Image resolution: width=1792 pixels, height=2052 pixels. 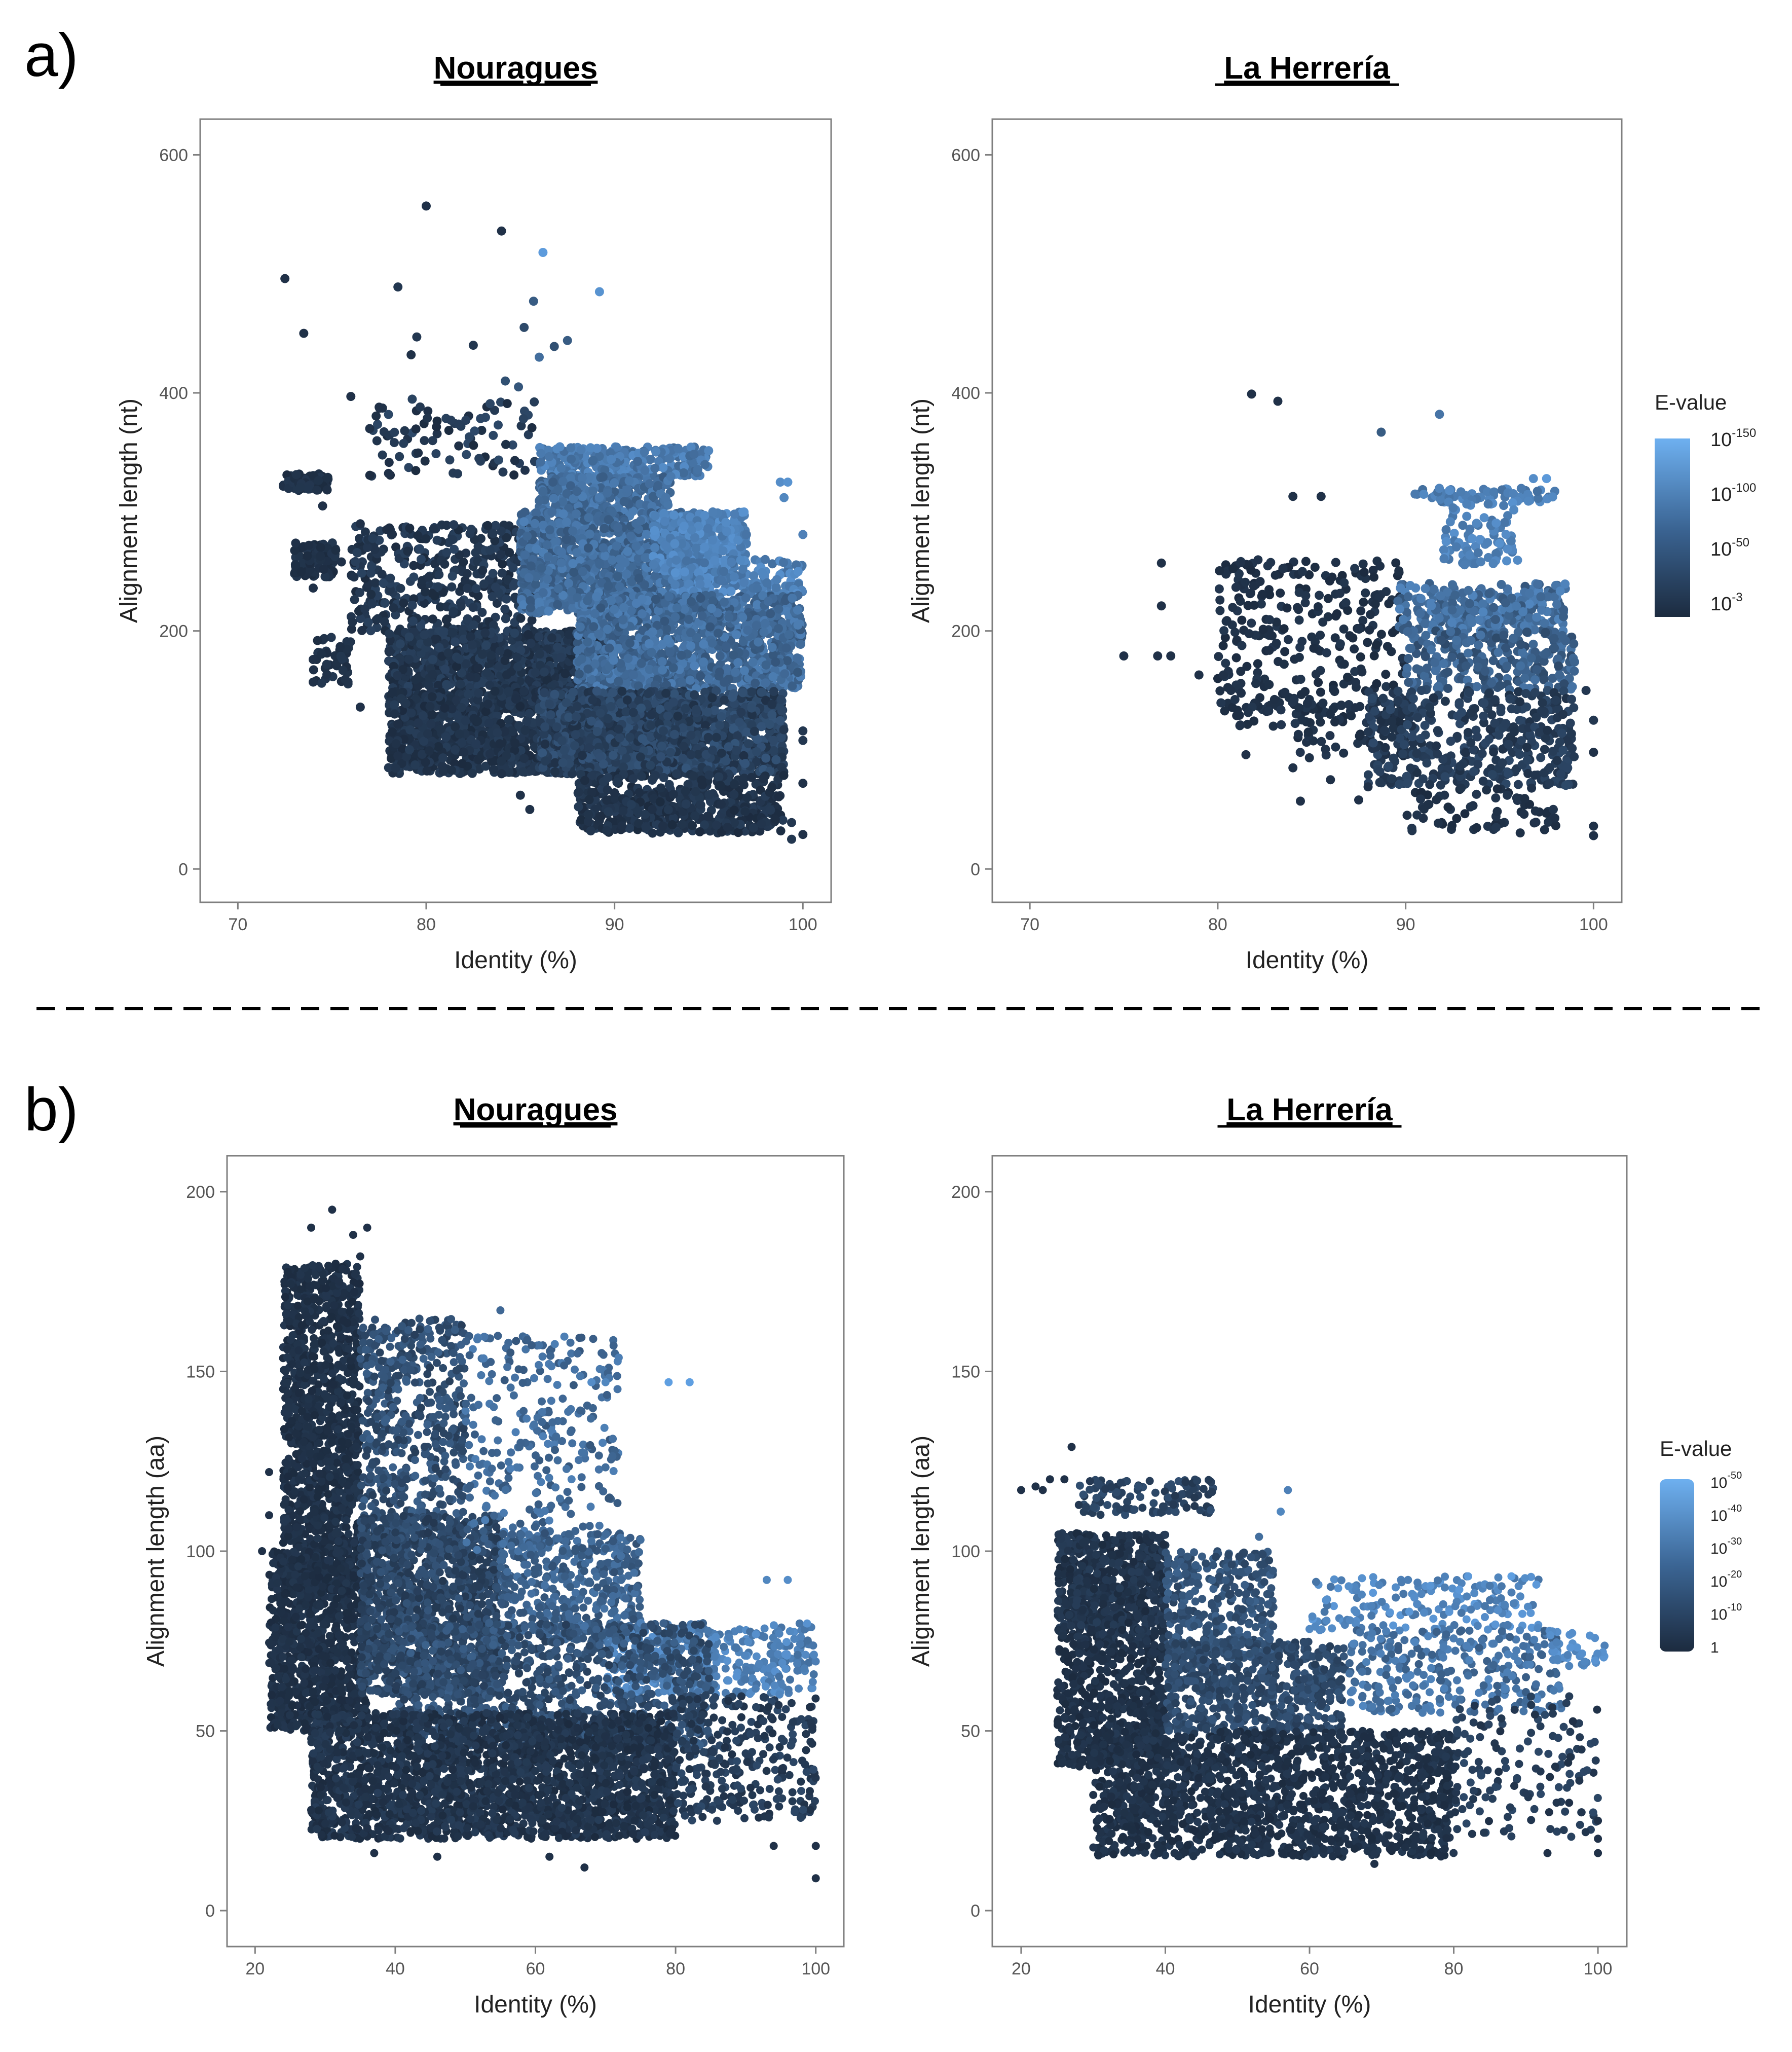 What do you see at coordinates (803, 924) in the screenshot?
I see `x-tick-label: 100` at bounding box center [803, 924].